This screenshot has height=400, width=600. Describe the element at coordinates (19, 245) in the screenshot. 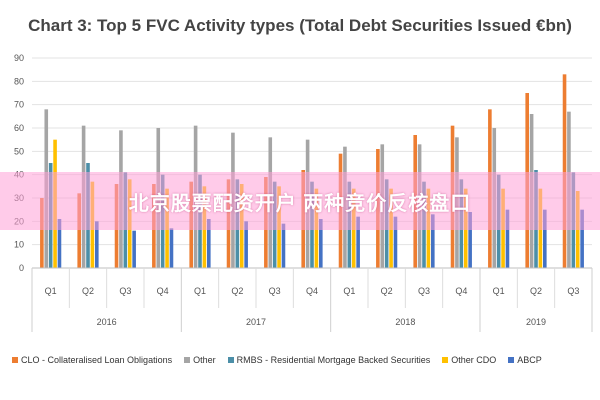

I see `y-tick-label: 10` at that location.